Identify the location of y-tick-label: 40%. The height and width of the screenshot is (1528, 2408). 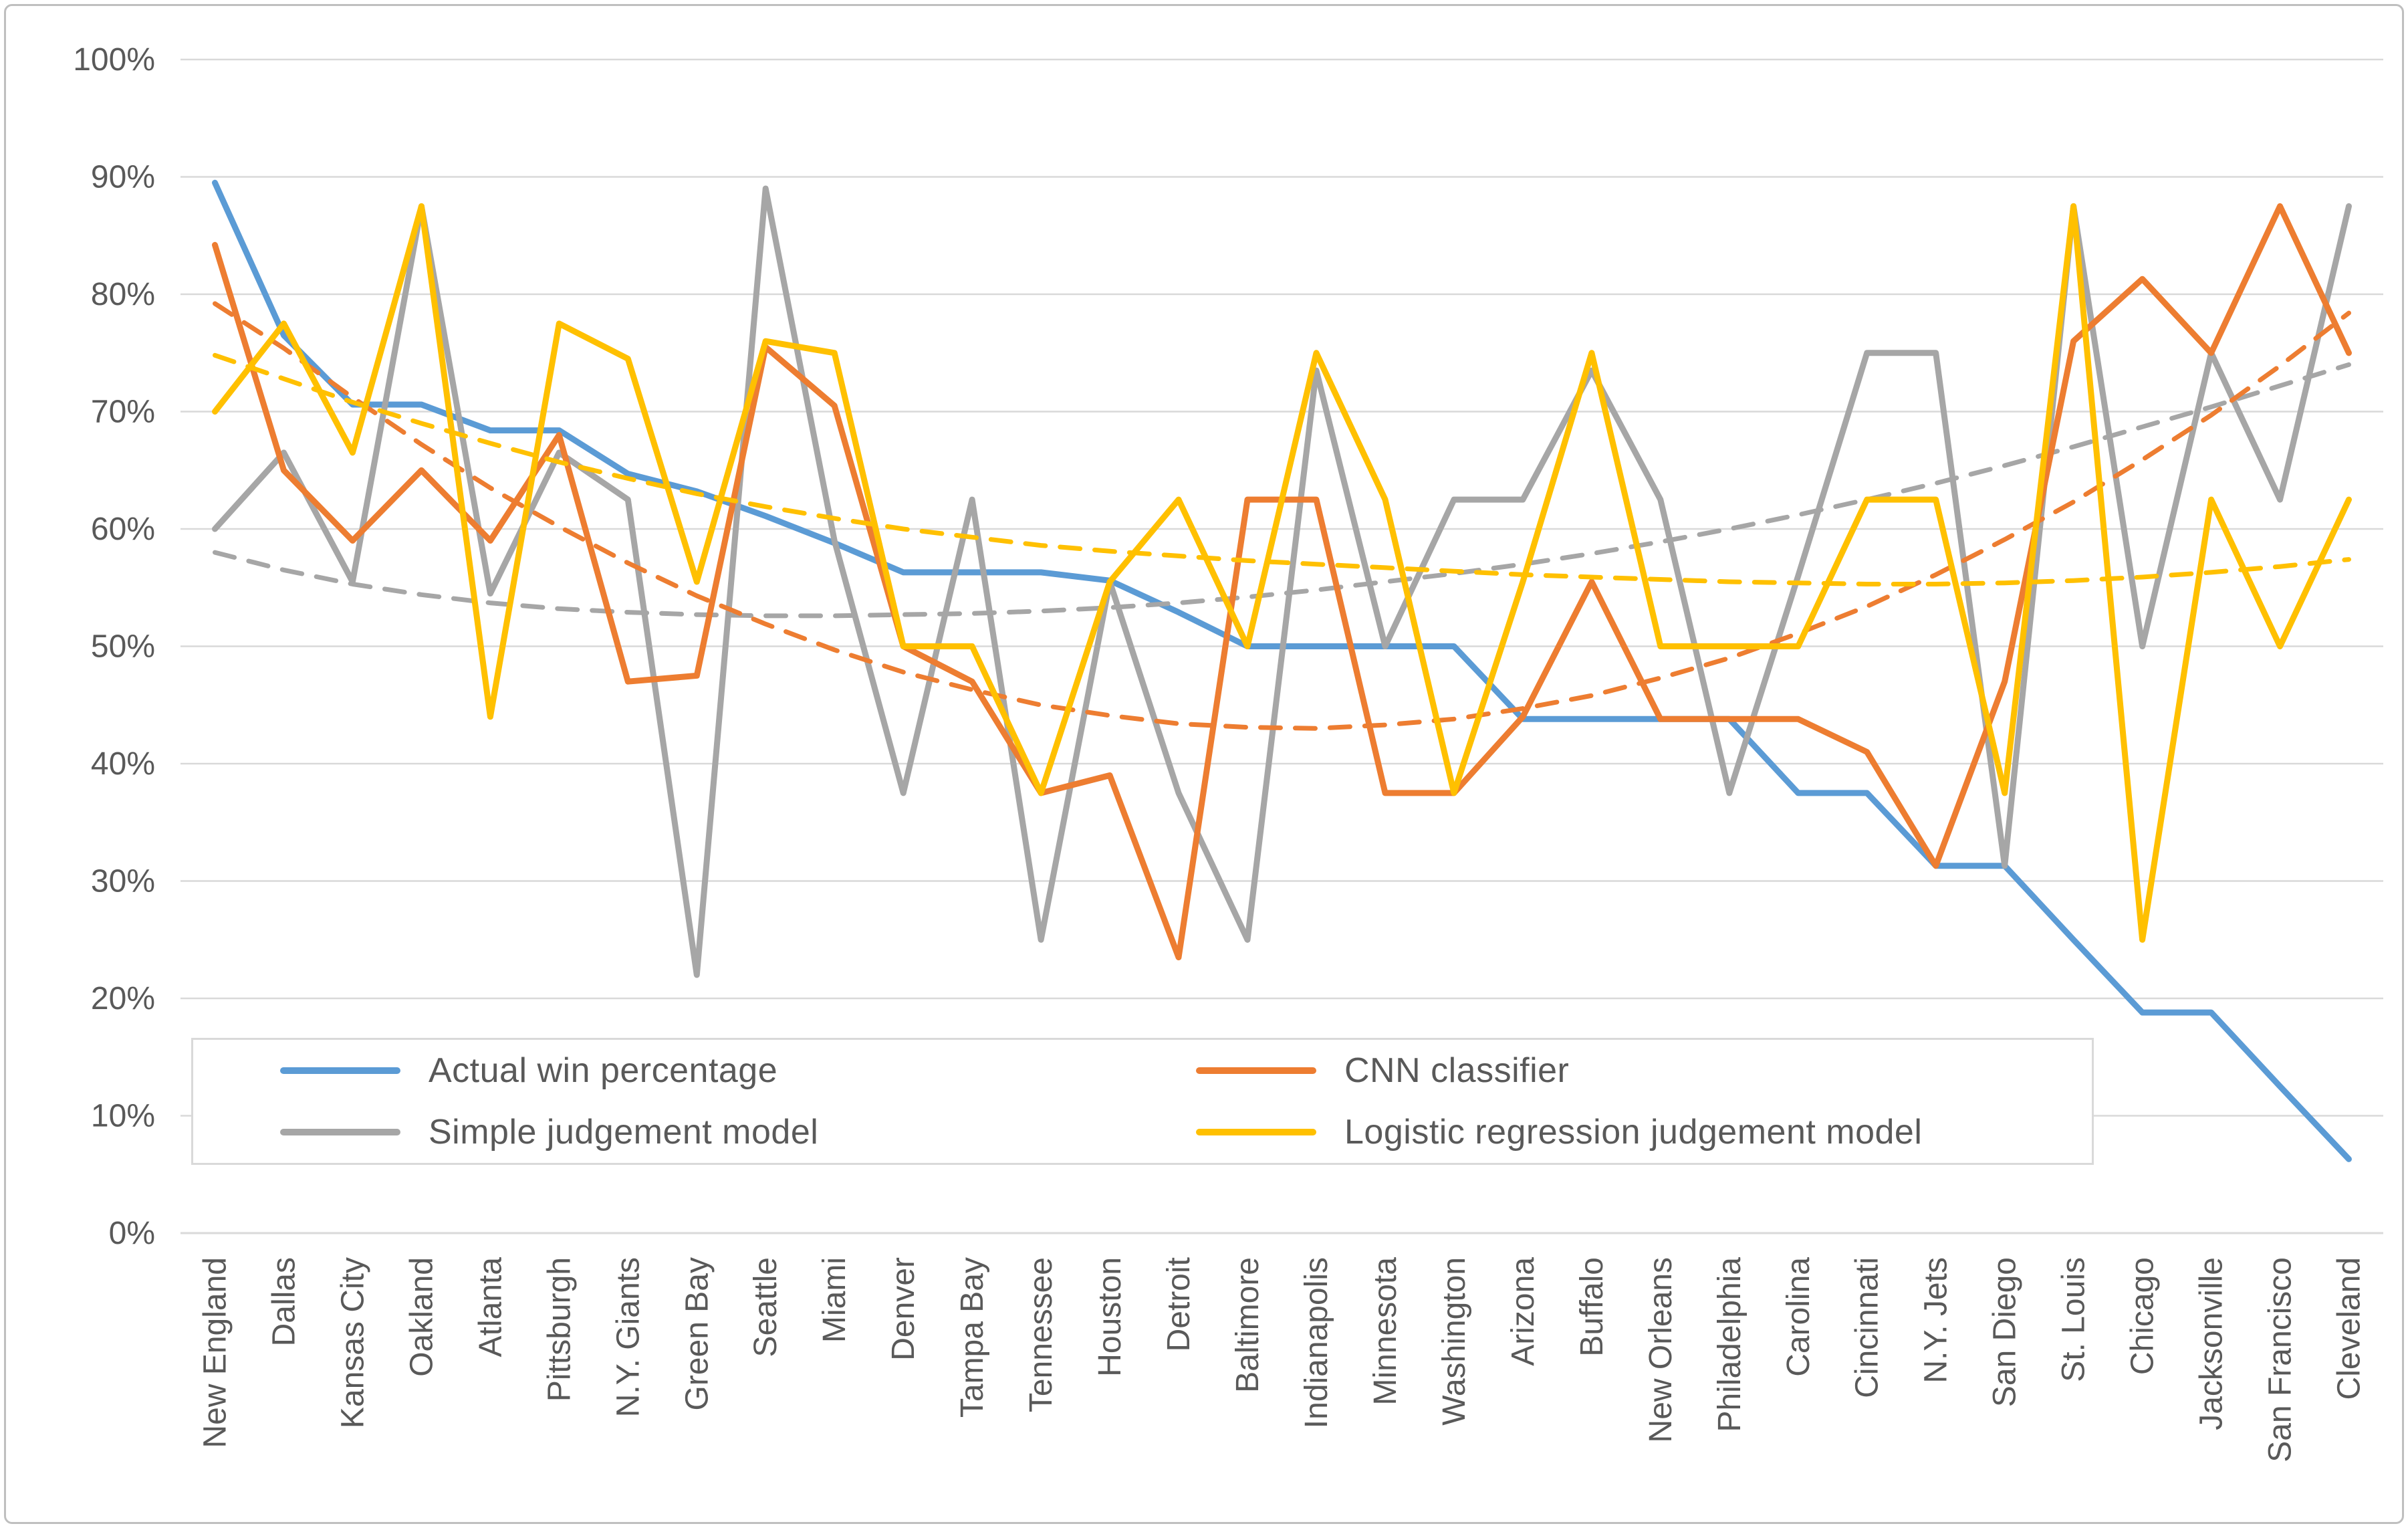
(123, 764).